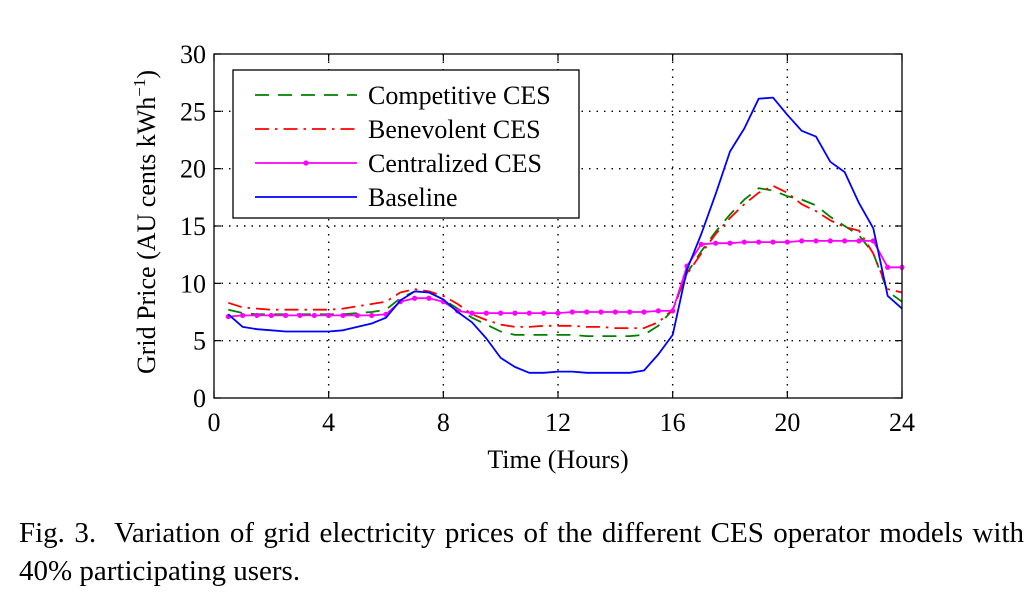  What do you see at coordinates (413, 197) in the screenshot?
I see `legend-label-3: Baseline` at bounding box center [413, 197].